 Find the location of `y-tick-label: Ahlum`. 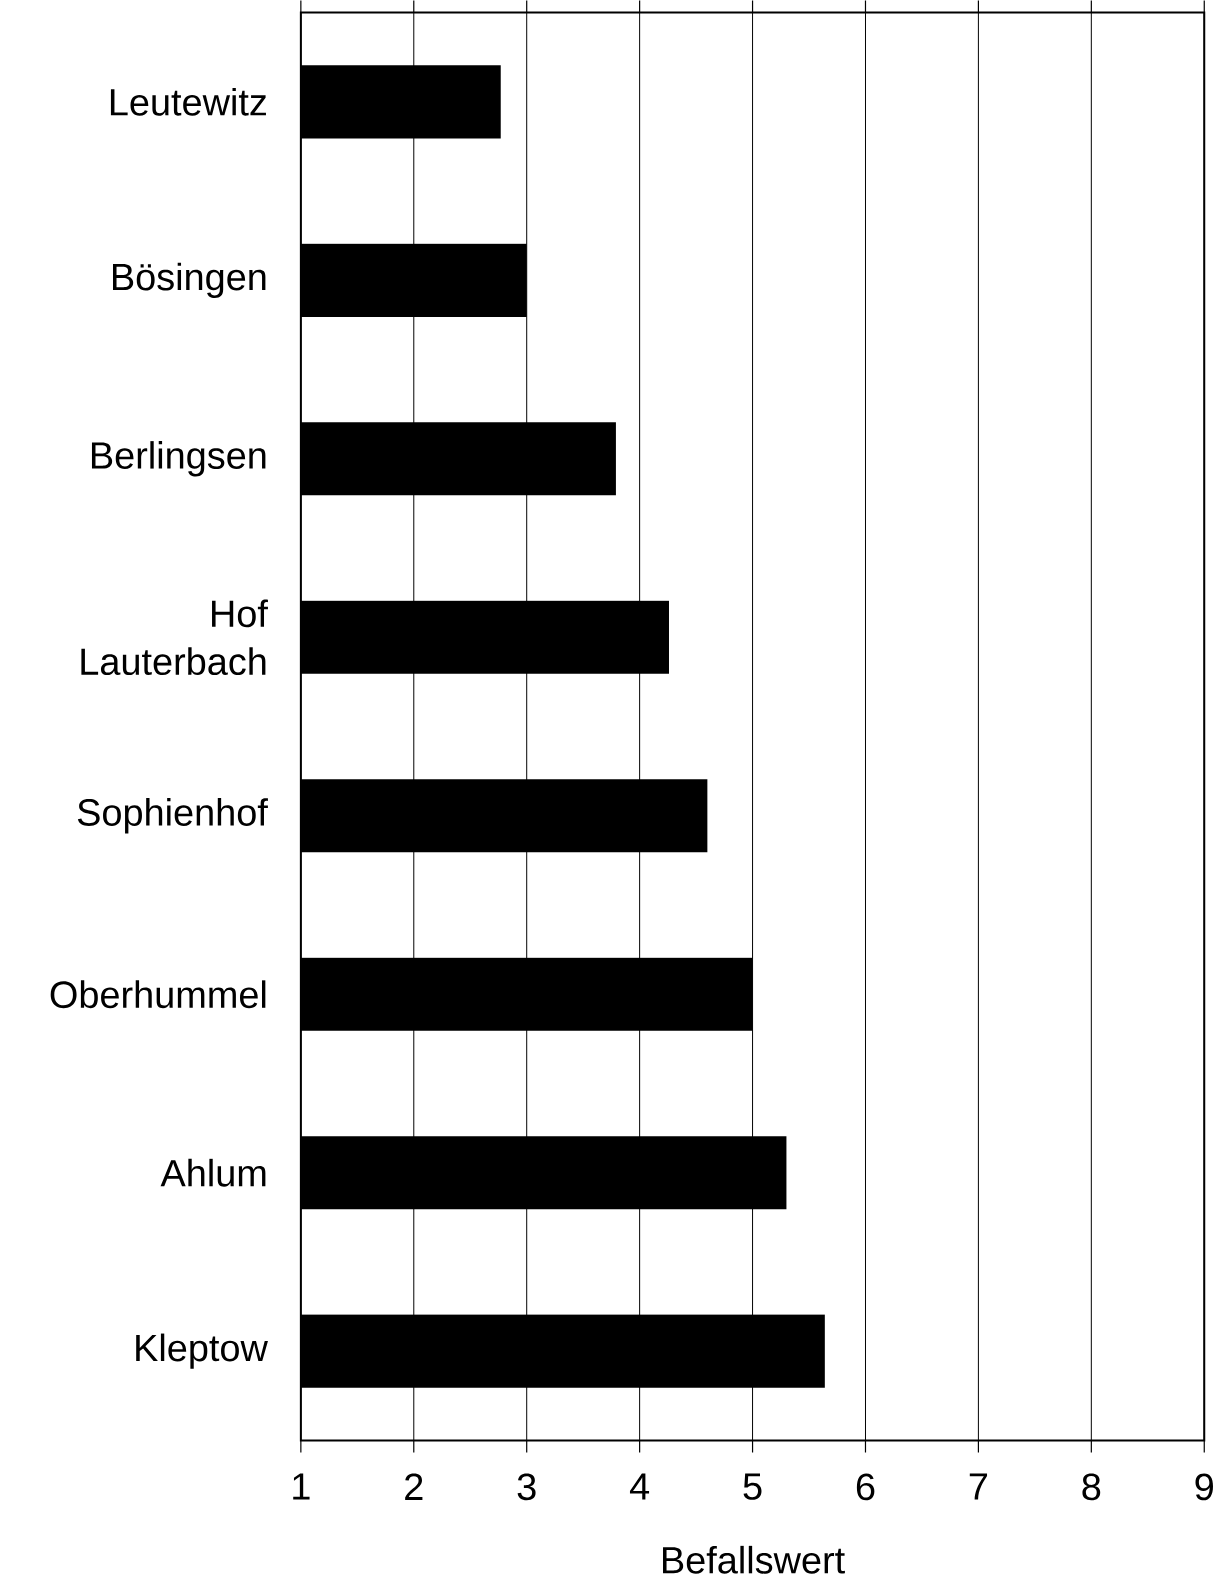

y-tick-label: Ahlum is located at coordinates (213, 1172).